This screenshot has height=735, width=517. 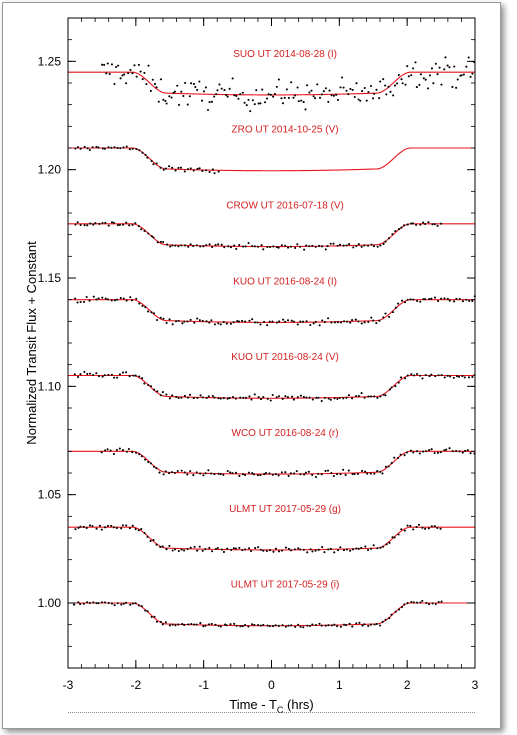 I want to click on light-curve-panel: CROW UT 2016-07-18 (V), so click(x=271, y=225).